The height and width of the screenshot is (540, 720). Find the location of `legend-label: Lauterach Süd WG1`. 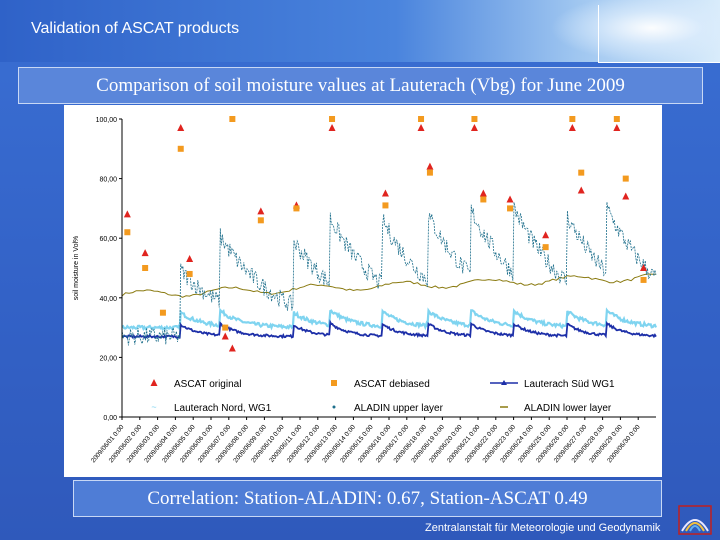

legend-label: Lauterach Süd WG1 is located at coordinates (569, 384).